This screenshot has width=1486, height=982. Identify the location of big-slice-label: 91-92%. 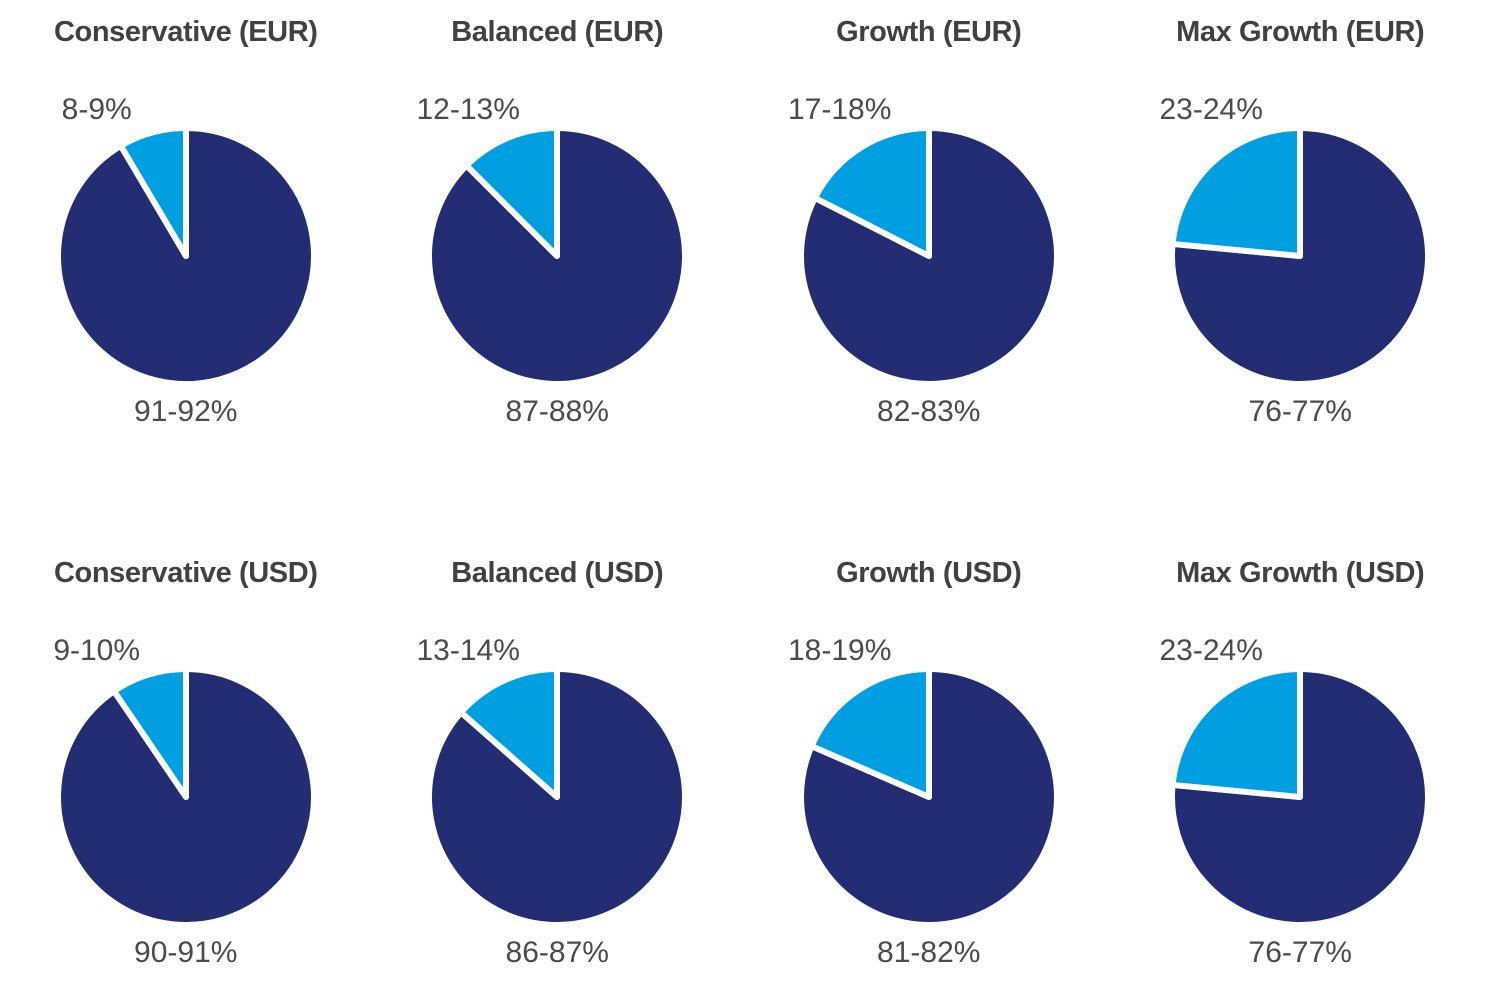
(186, 411).